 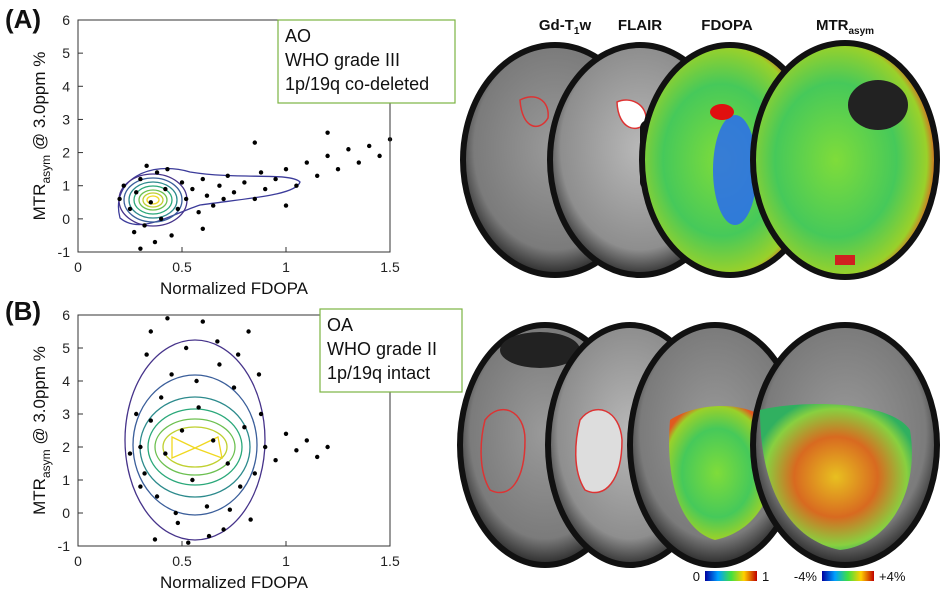 What do you see at coordinates (23, 311) in the screenshot?
I see `panel-label: (B)` at bounding box center [23, 311].